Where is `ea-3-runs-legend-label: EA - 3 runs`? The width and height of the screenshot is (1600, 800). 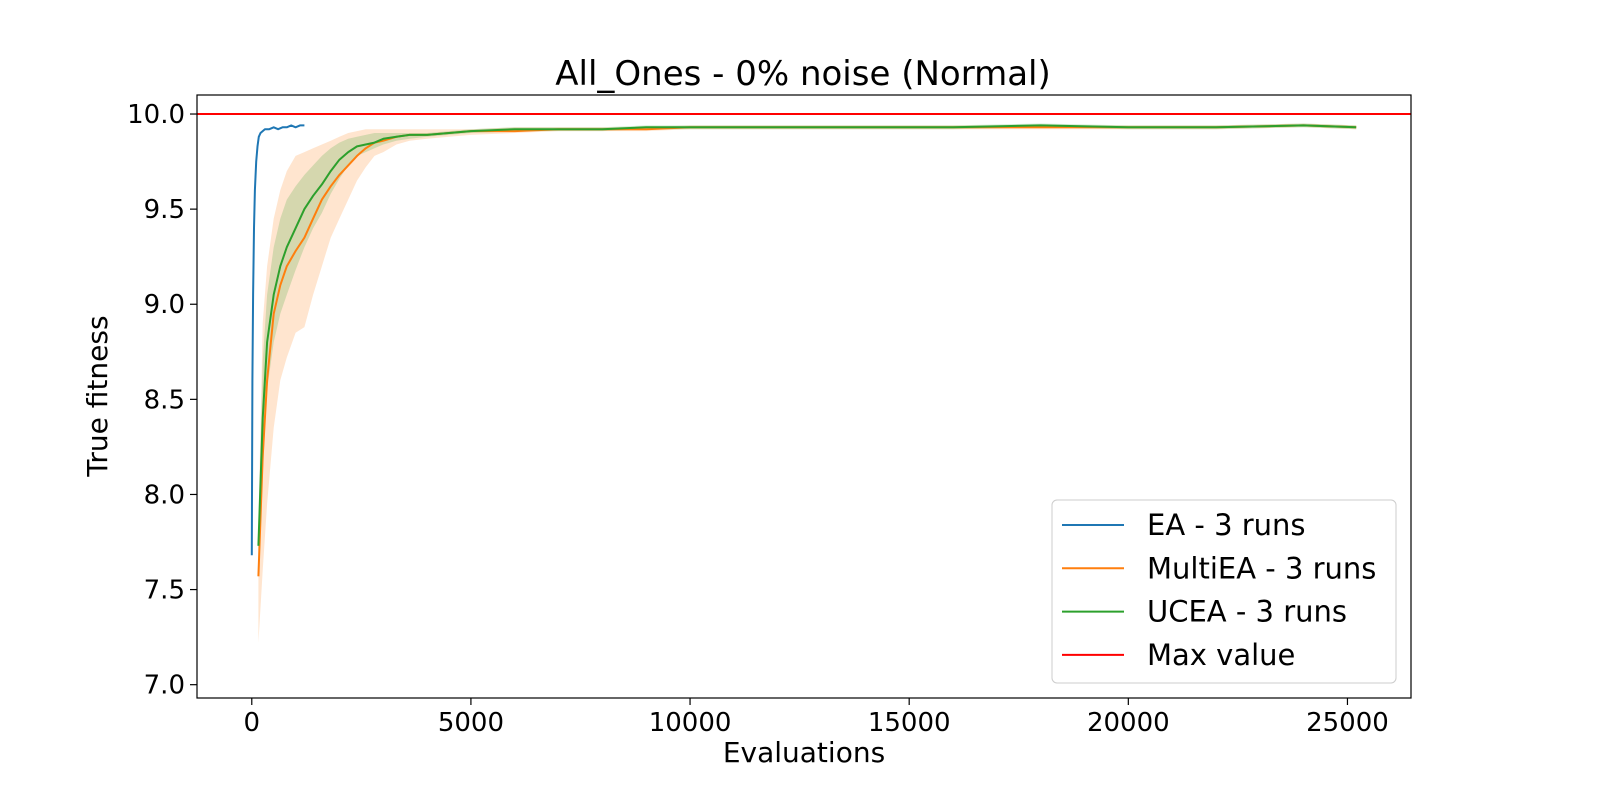 ea-3-runs-legend-label: EA - 3 runs is located at coordinates (1226, 525).